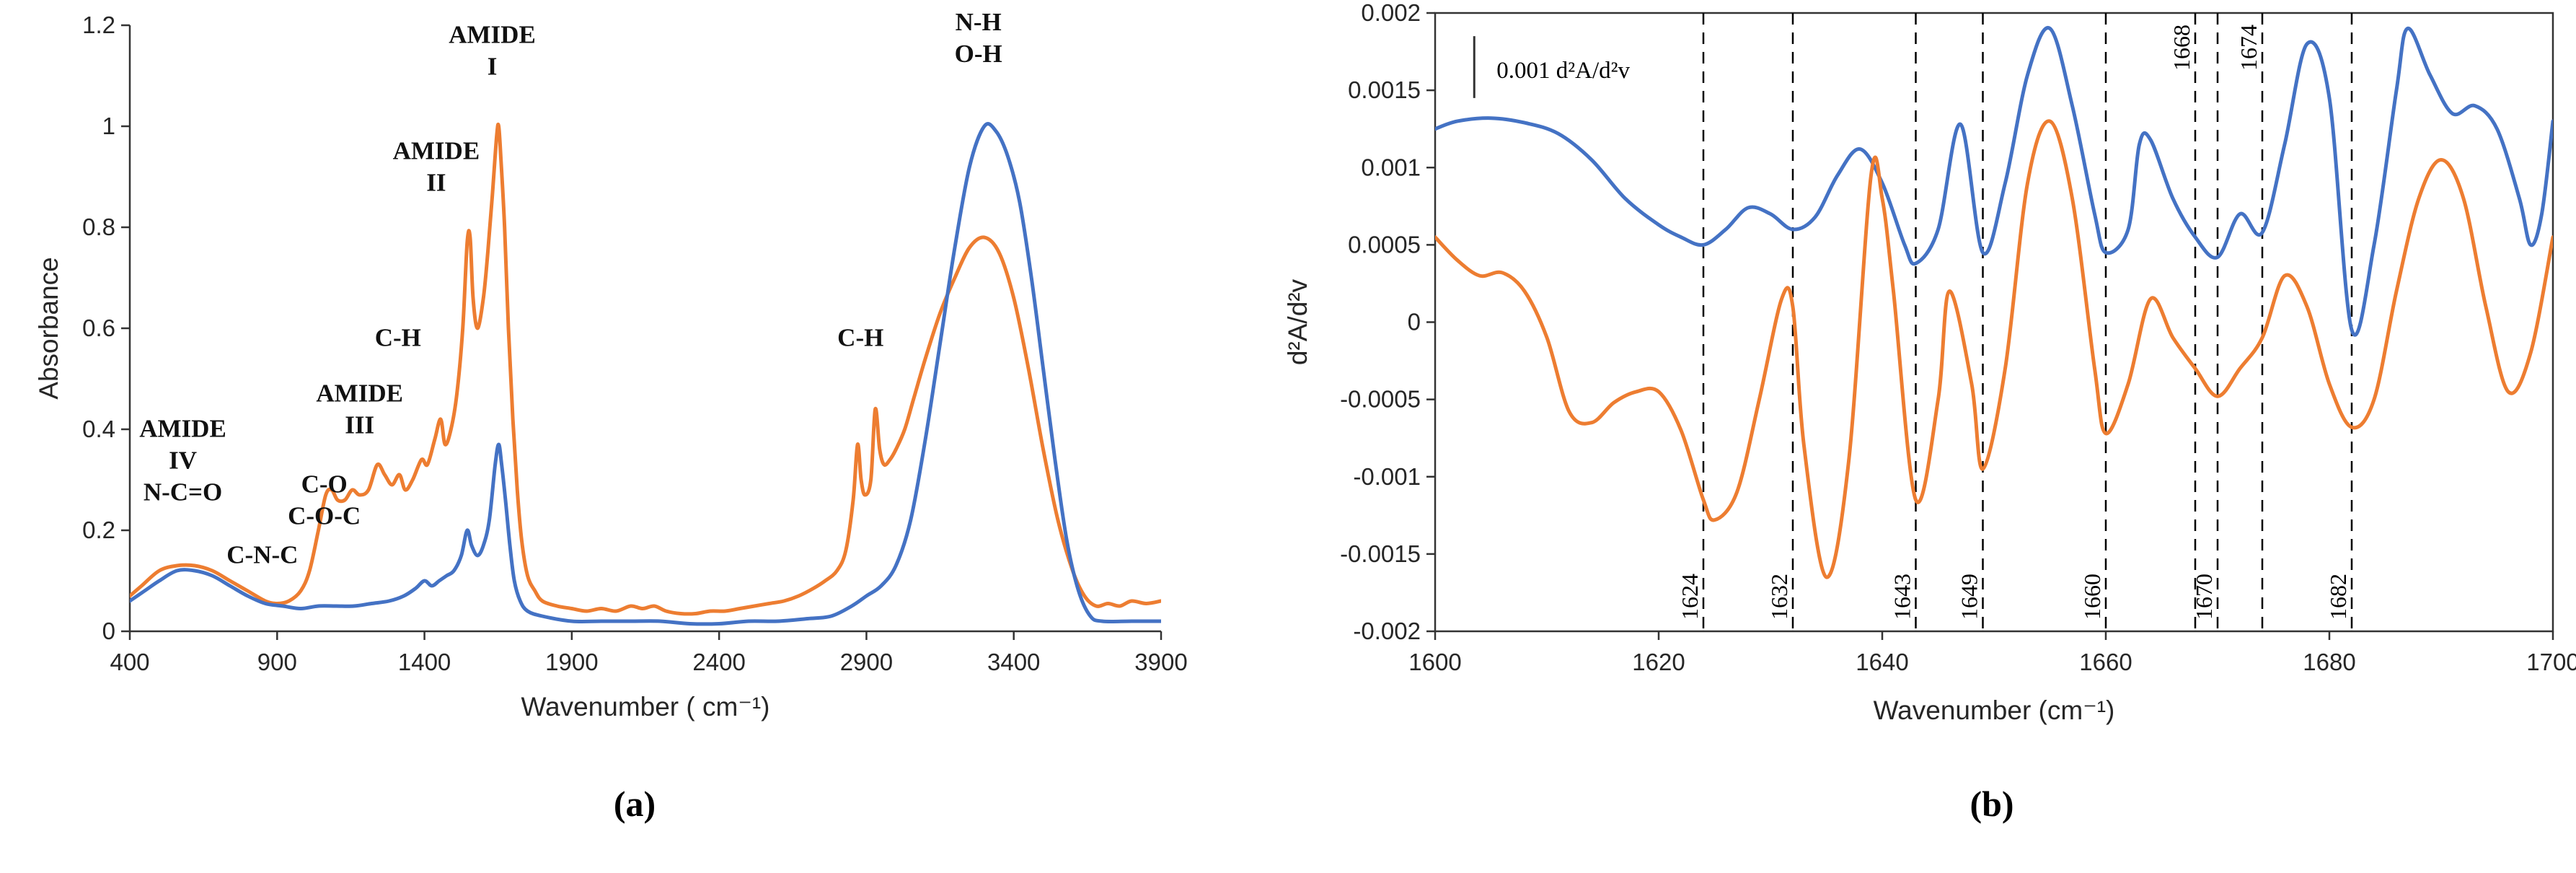 The width and height of the screenshot is (2576, 873). I want to click on y-tick-label: 0.0015, so click(1384, 89).